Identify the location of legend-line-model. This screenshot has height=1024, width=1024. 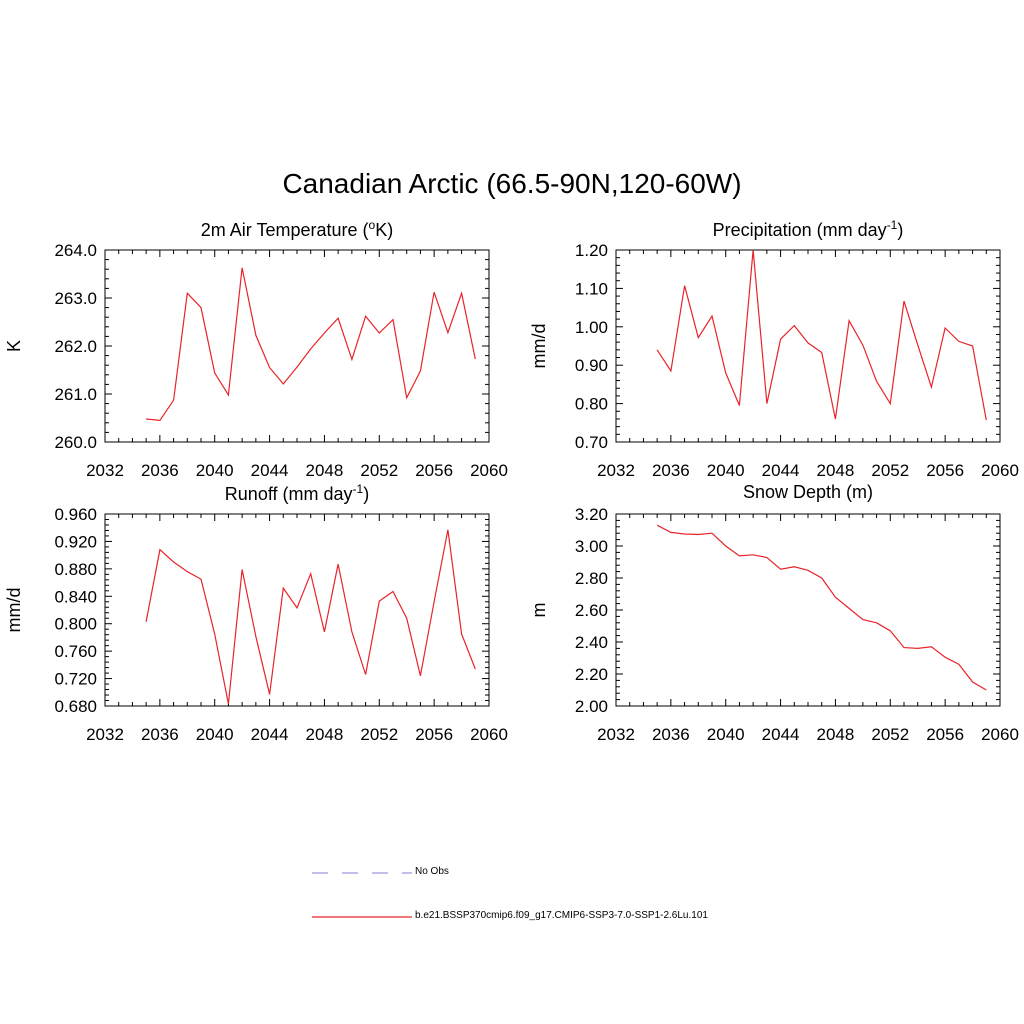
(362, 917).